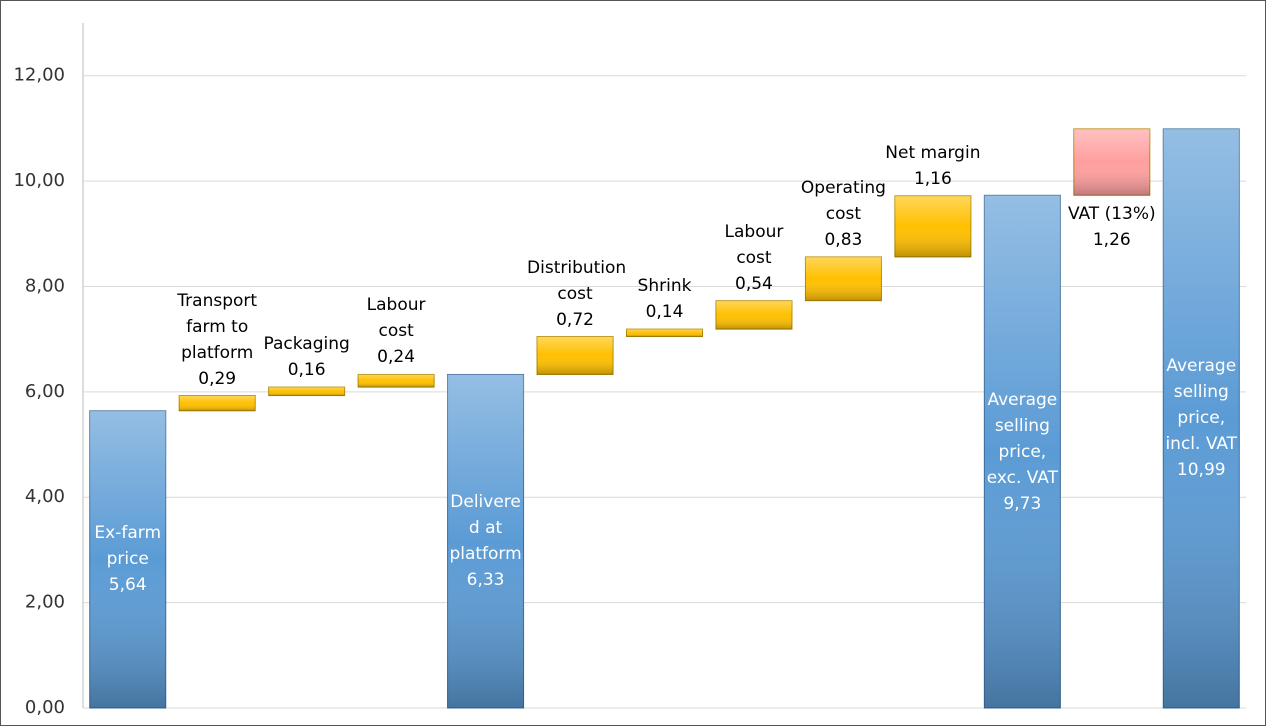 The width and height of the screenshot is (1266, 726). I want to click on value-label: 0,29, so click(217, 378).